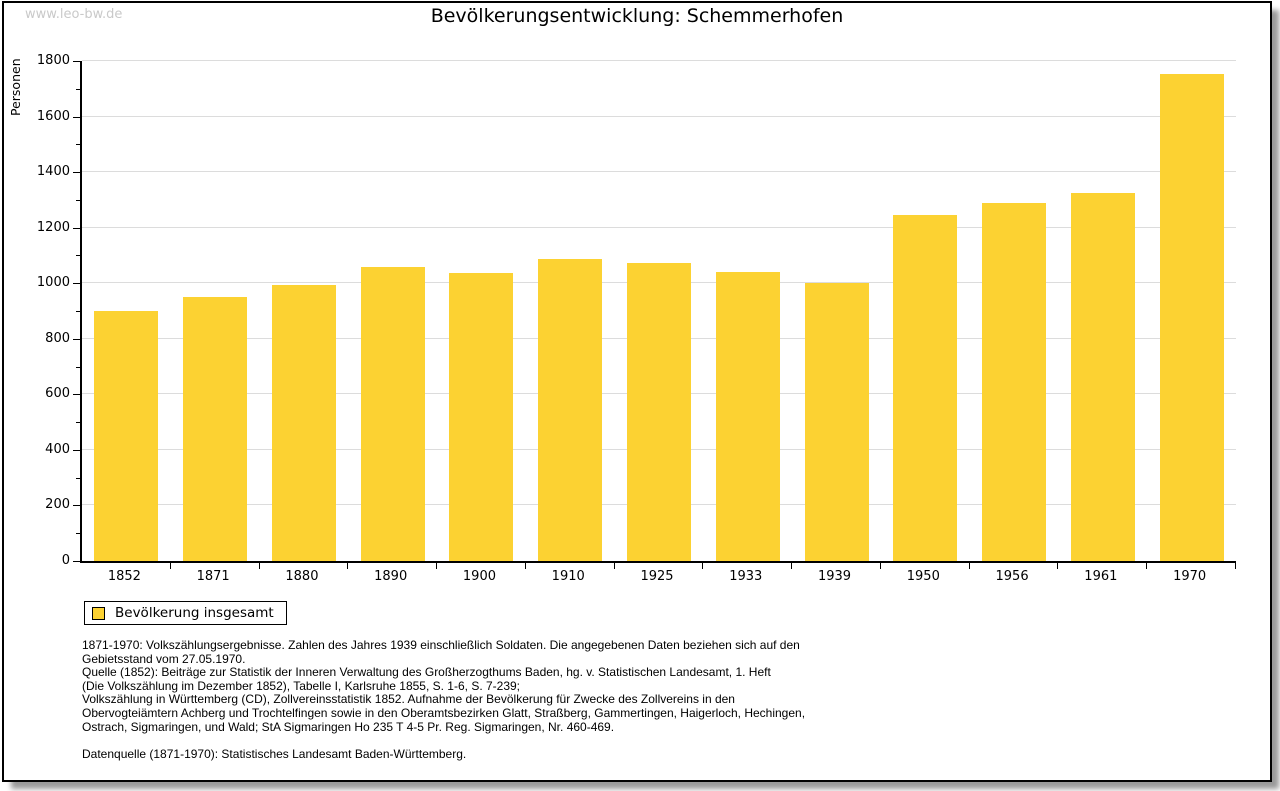 This screenshot has height=791, width=1280. Describe the element at coordinates (74, 14) in the screenshot. I see `watermark-link: www.leo-bw.de` at that location.